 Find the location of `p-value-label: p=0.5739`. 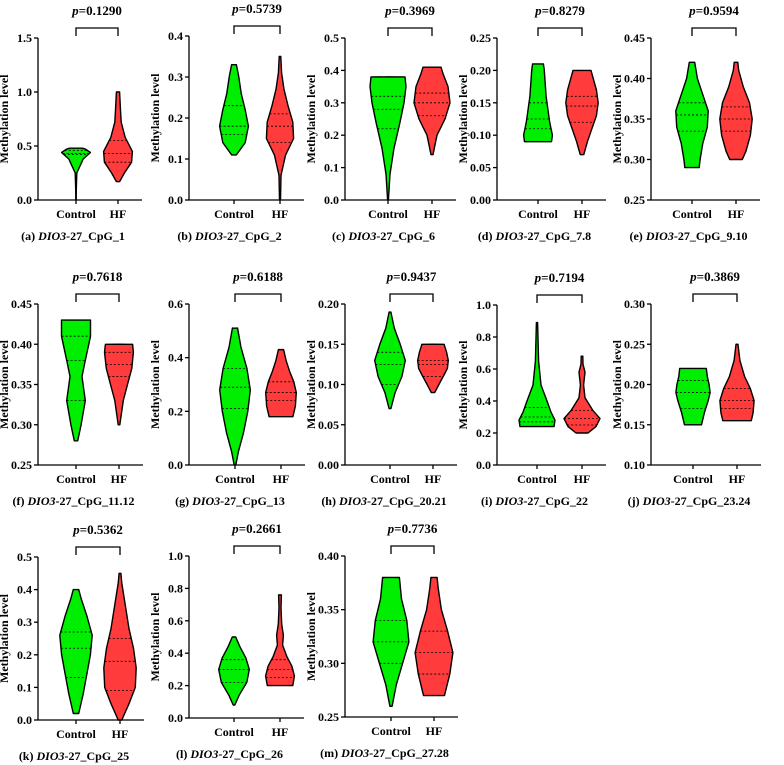

p-value-label: p=0.5739 is located at coordinates (256, 8).